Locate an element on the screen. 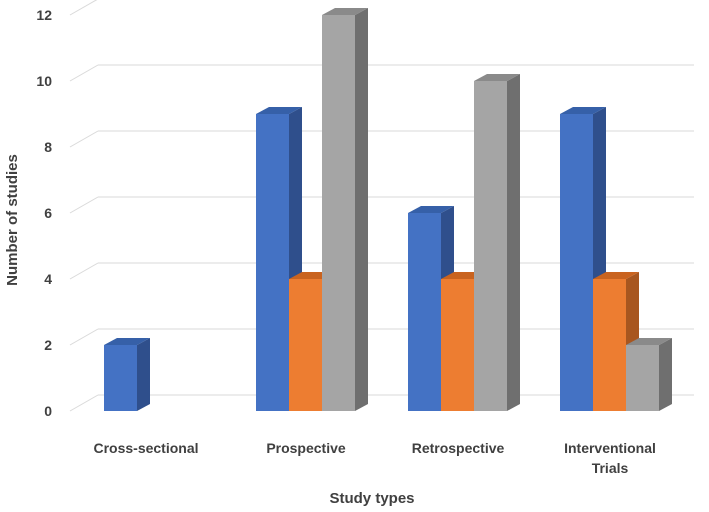 This screenshot has height=512, width=709. y-tick-label: 0 is located at coordinates (48, 411).